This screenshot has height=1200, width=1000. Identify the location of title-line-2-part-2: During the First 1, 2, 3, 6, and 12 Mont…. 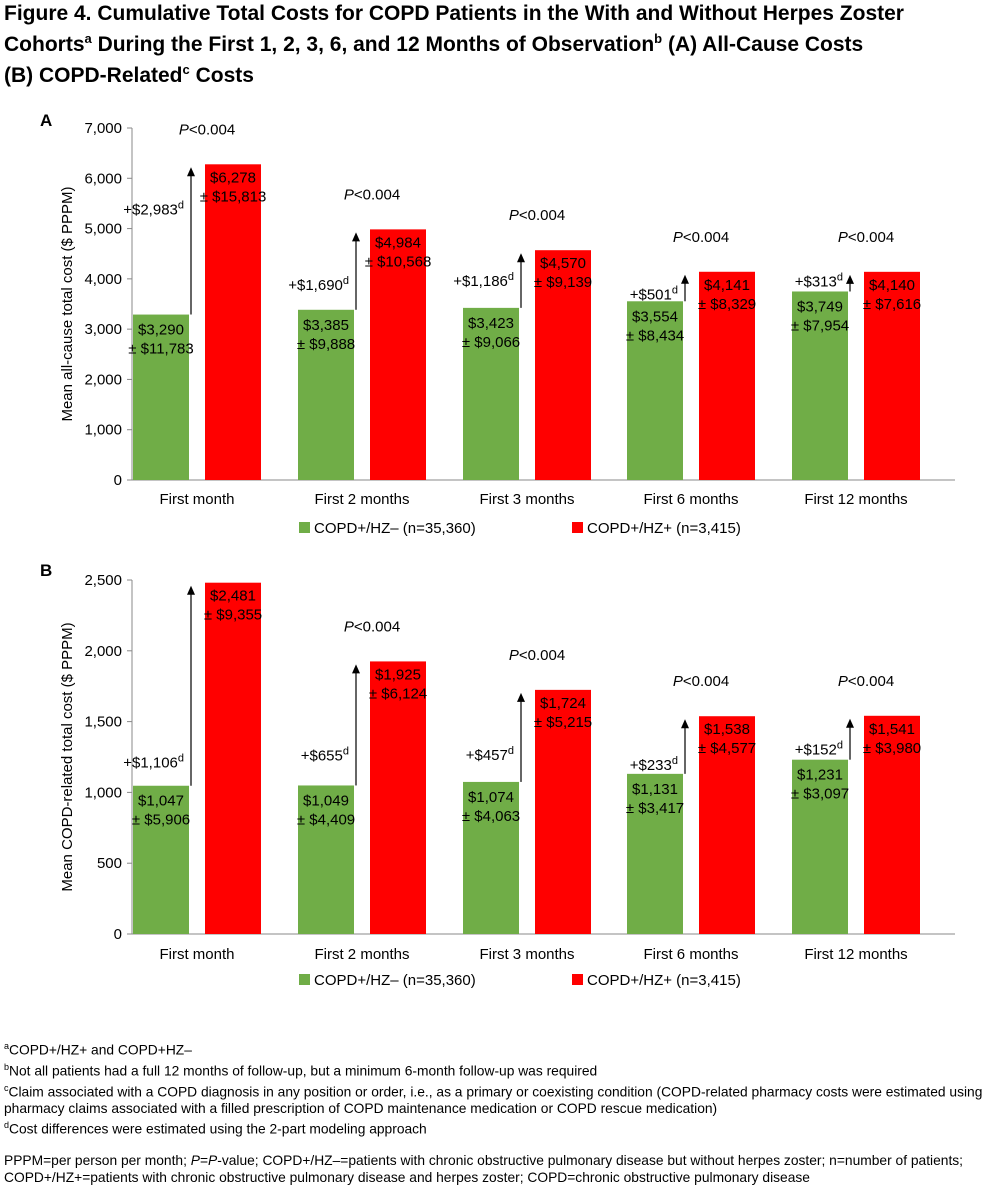
(373, 44).